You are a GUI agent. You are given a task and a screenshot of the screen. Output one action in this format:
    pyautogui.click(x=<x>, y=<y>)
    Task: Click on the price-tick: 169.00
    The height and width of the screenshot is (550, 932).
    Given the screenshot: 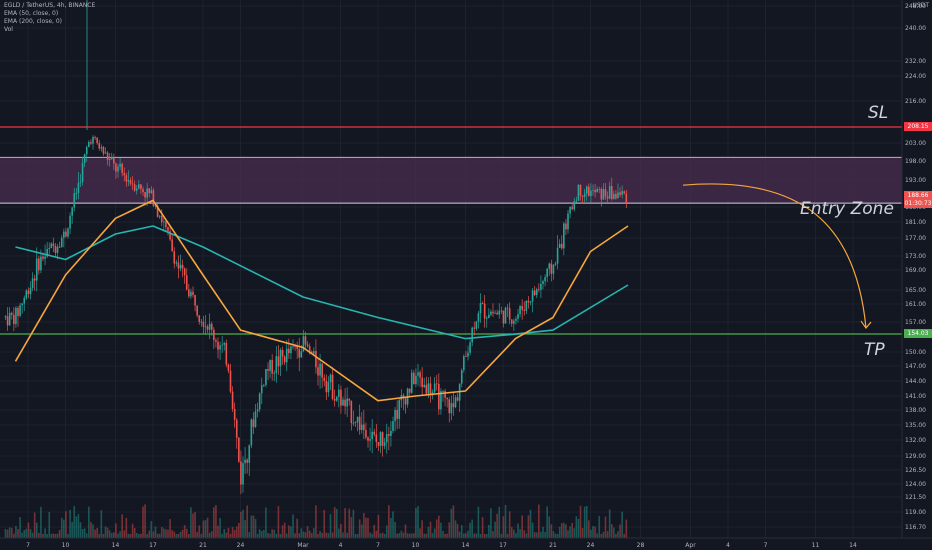 What is the action you would take?
    pyautogui.click(x=915, y=270)
    